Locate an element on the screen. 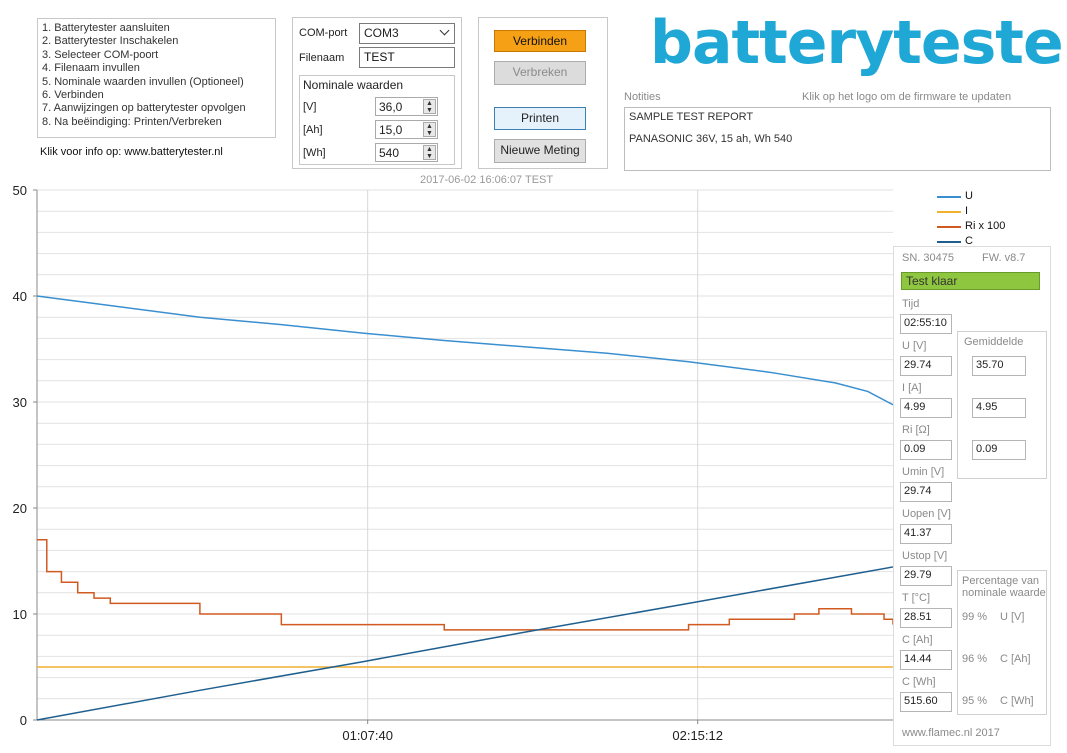  nominal-wh-input: 540 ▲ ▼ is located at coordinates (406, 152).